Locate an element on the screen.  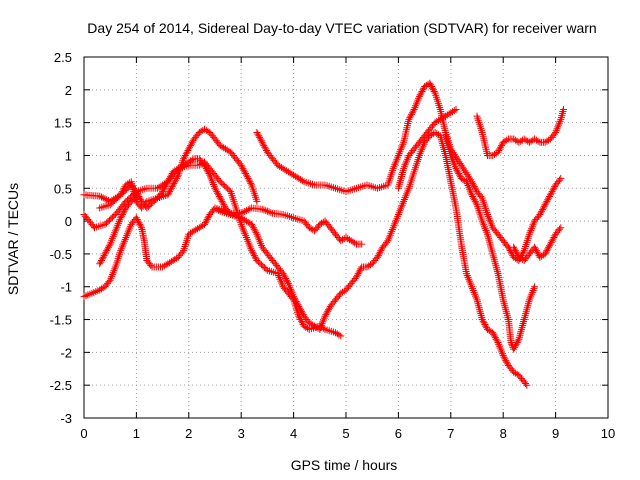
y-tick-label: -2.5 is located at coordinates (61, 385).